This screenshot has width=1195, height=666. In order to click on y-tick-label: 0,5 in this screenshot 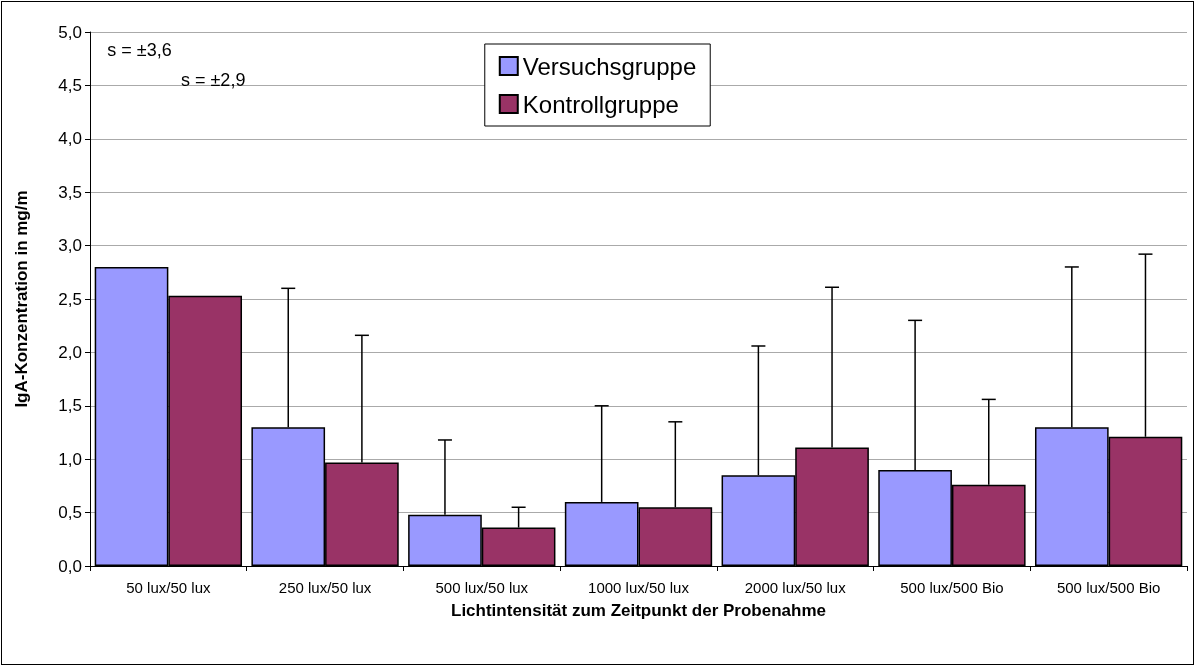, I will do `click(70, 513)`.